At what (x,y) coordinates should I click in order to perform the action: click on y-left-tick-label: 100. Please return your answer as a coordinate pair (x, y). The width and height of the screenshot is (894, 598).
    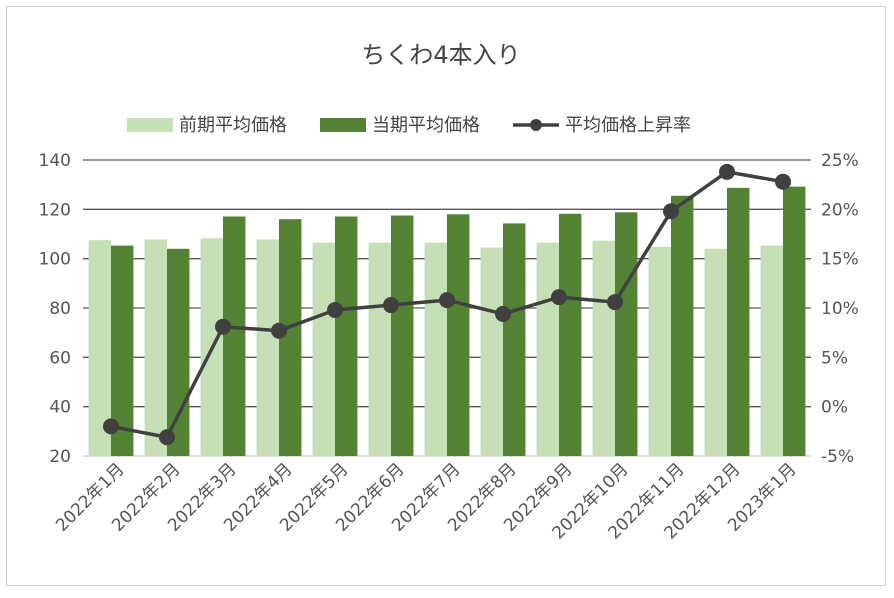
    Looking at the image, I should click on (55, 260).